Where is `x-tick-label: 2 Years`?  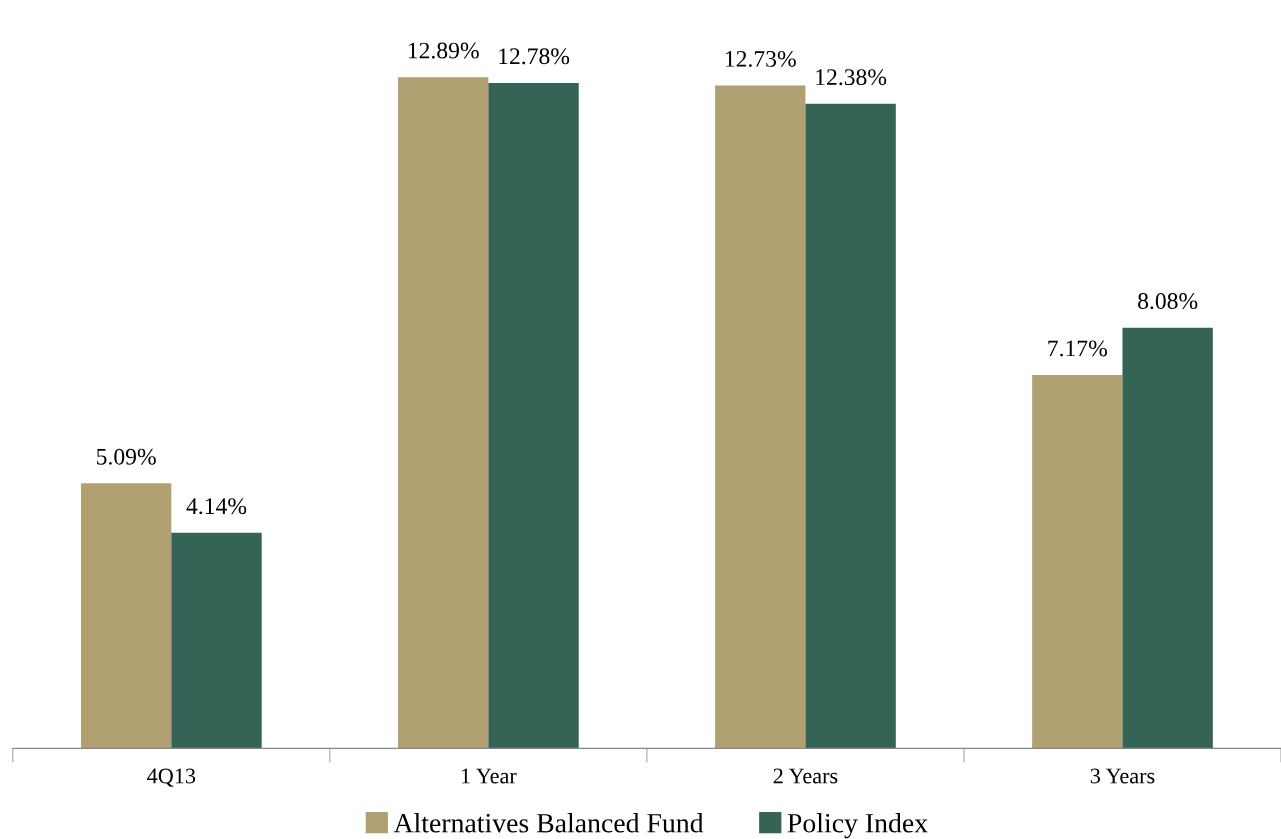 x-tick-label: 2 Years is located at coordinates (805, 776).